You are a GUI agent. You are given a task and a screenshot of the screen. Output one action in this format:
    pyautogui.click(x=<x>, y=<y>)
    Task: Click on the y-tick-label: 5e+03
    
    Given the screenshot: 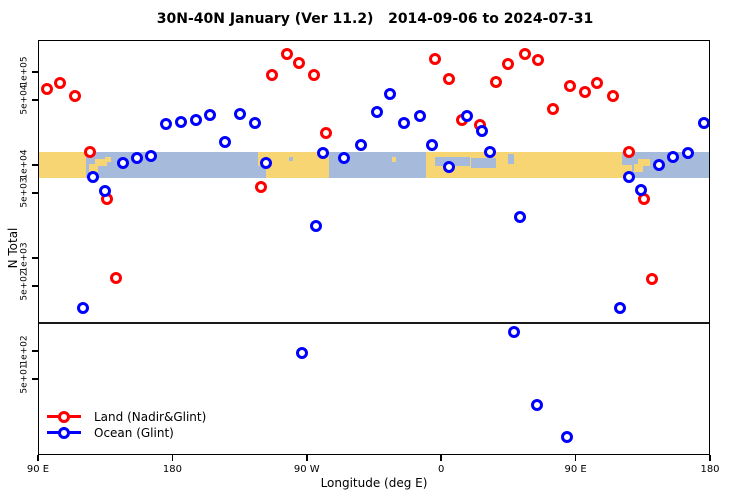 What is the action you would take?
    pyautogui.click(x=24, y=192)
    